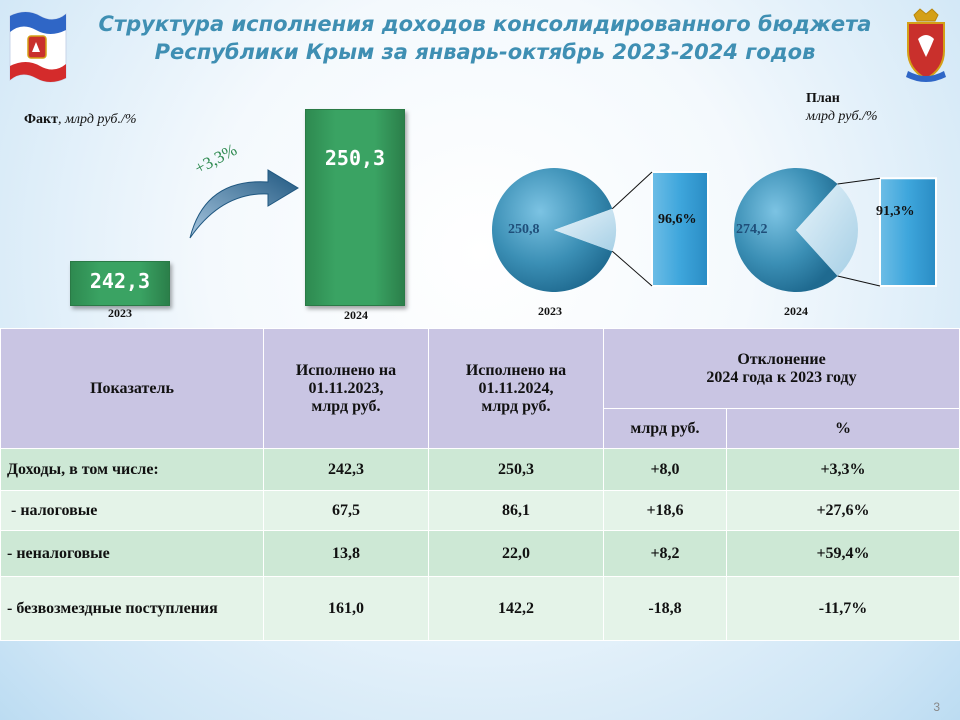 This screenshot has height=720, width=960. What do you see at coordinates (843, 510) in the screenshot?
I see `row-deviation-pct: +27,6%` at bounding box center [843, 510].